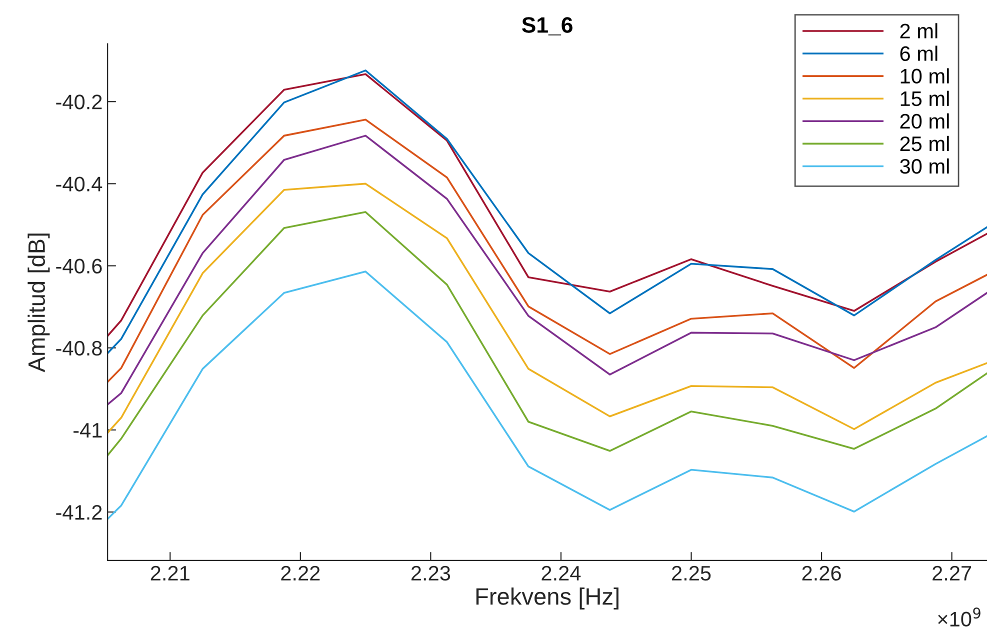 This screenshot has width=987, height=634. I want to click on y-tick-label: -40.2, so click(79, 102).